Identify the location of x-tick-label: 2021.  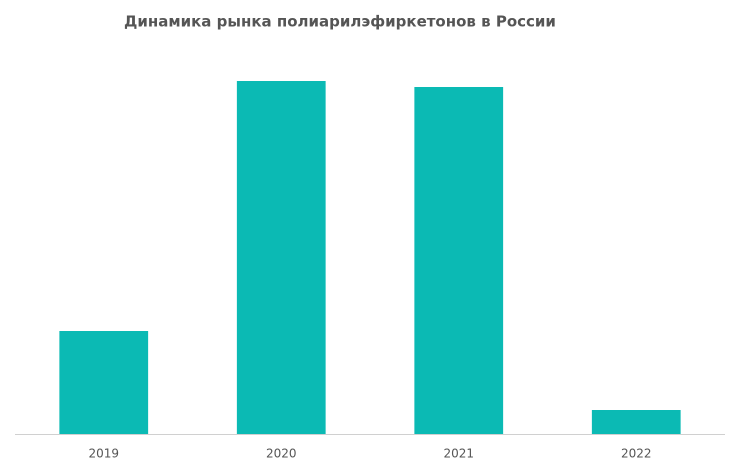
(458, 454).